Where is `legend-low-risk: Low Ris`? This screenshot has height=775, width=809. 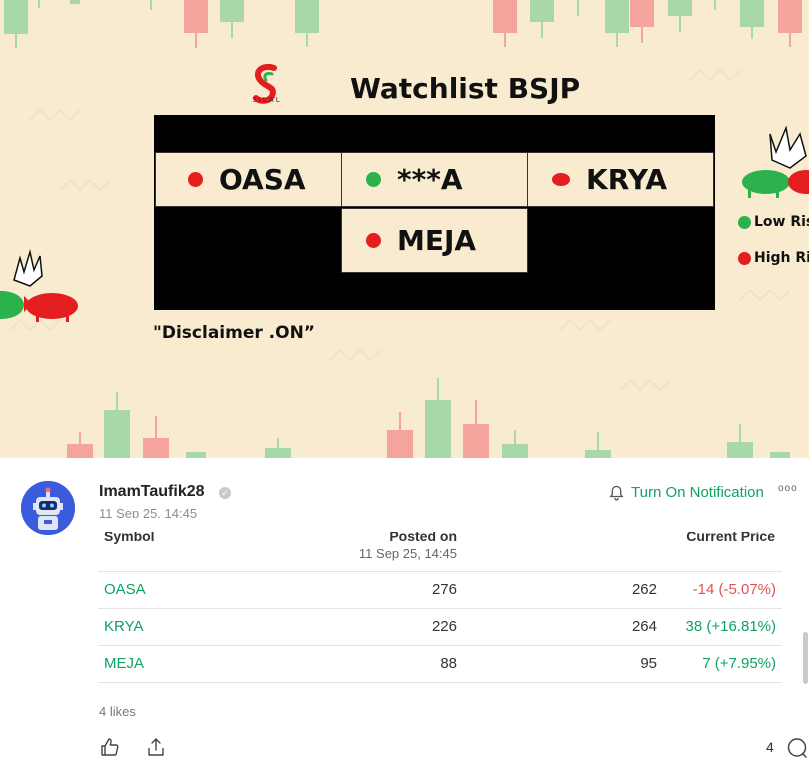 legend-low-risk: Low Ris is located at coordinates (773, 222).